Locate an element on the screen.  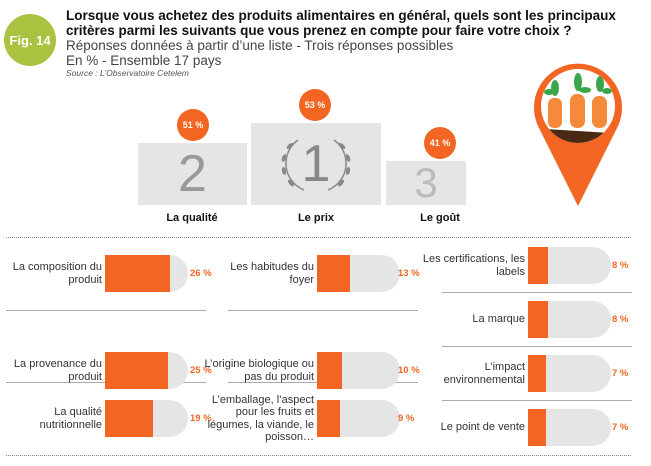
podium-block-1: 1 is located at coordinates (316, 164).